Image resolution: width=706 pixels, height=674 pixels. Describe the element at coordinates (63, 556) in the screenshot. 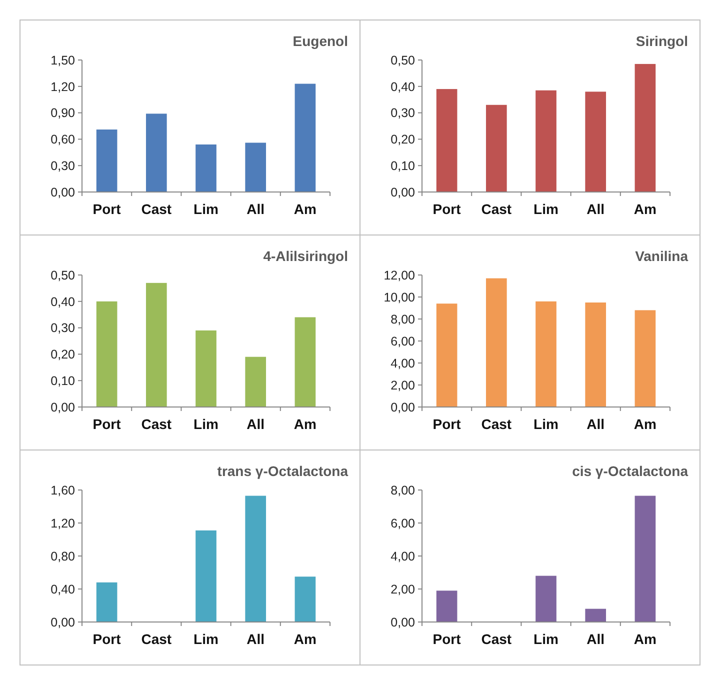

I see `y-tick-label: 0,80` at that location.